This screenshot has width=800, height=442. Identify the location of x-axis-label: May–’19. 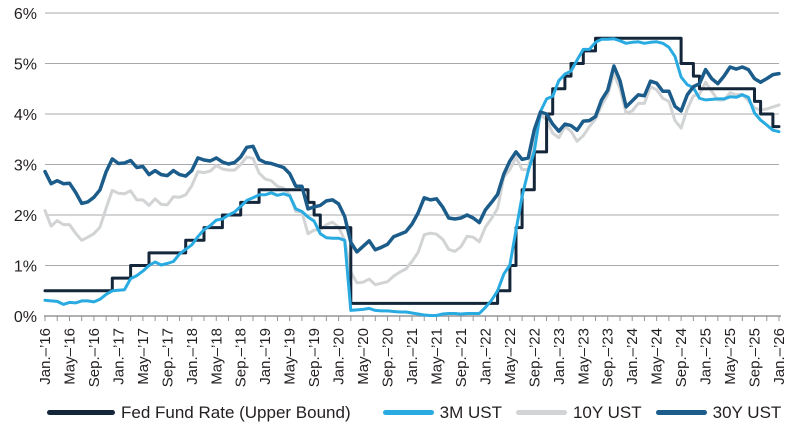
(290, 356).